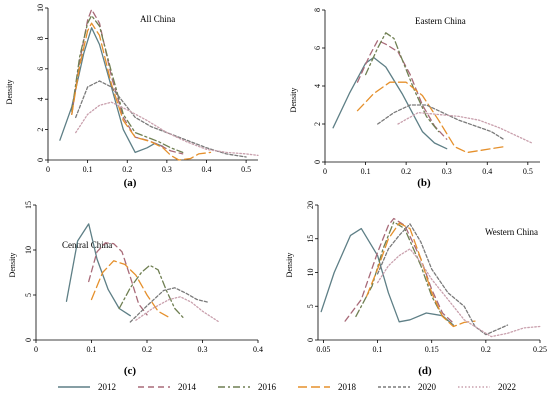 The height and width of the screenshot is (400, 550). What do you see at coordinates (107, 387) in the screenshot?
I see `legend-label: 2012` at bounding box center [107, 387].